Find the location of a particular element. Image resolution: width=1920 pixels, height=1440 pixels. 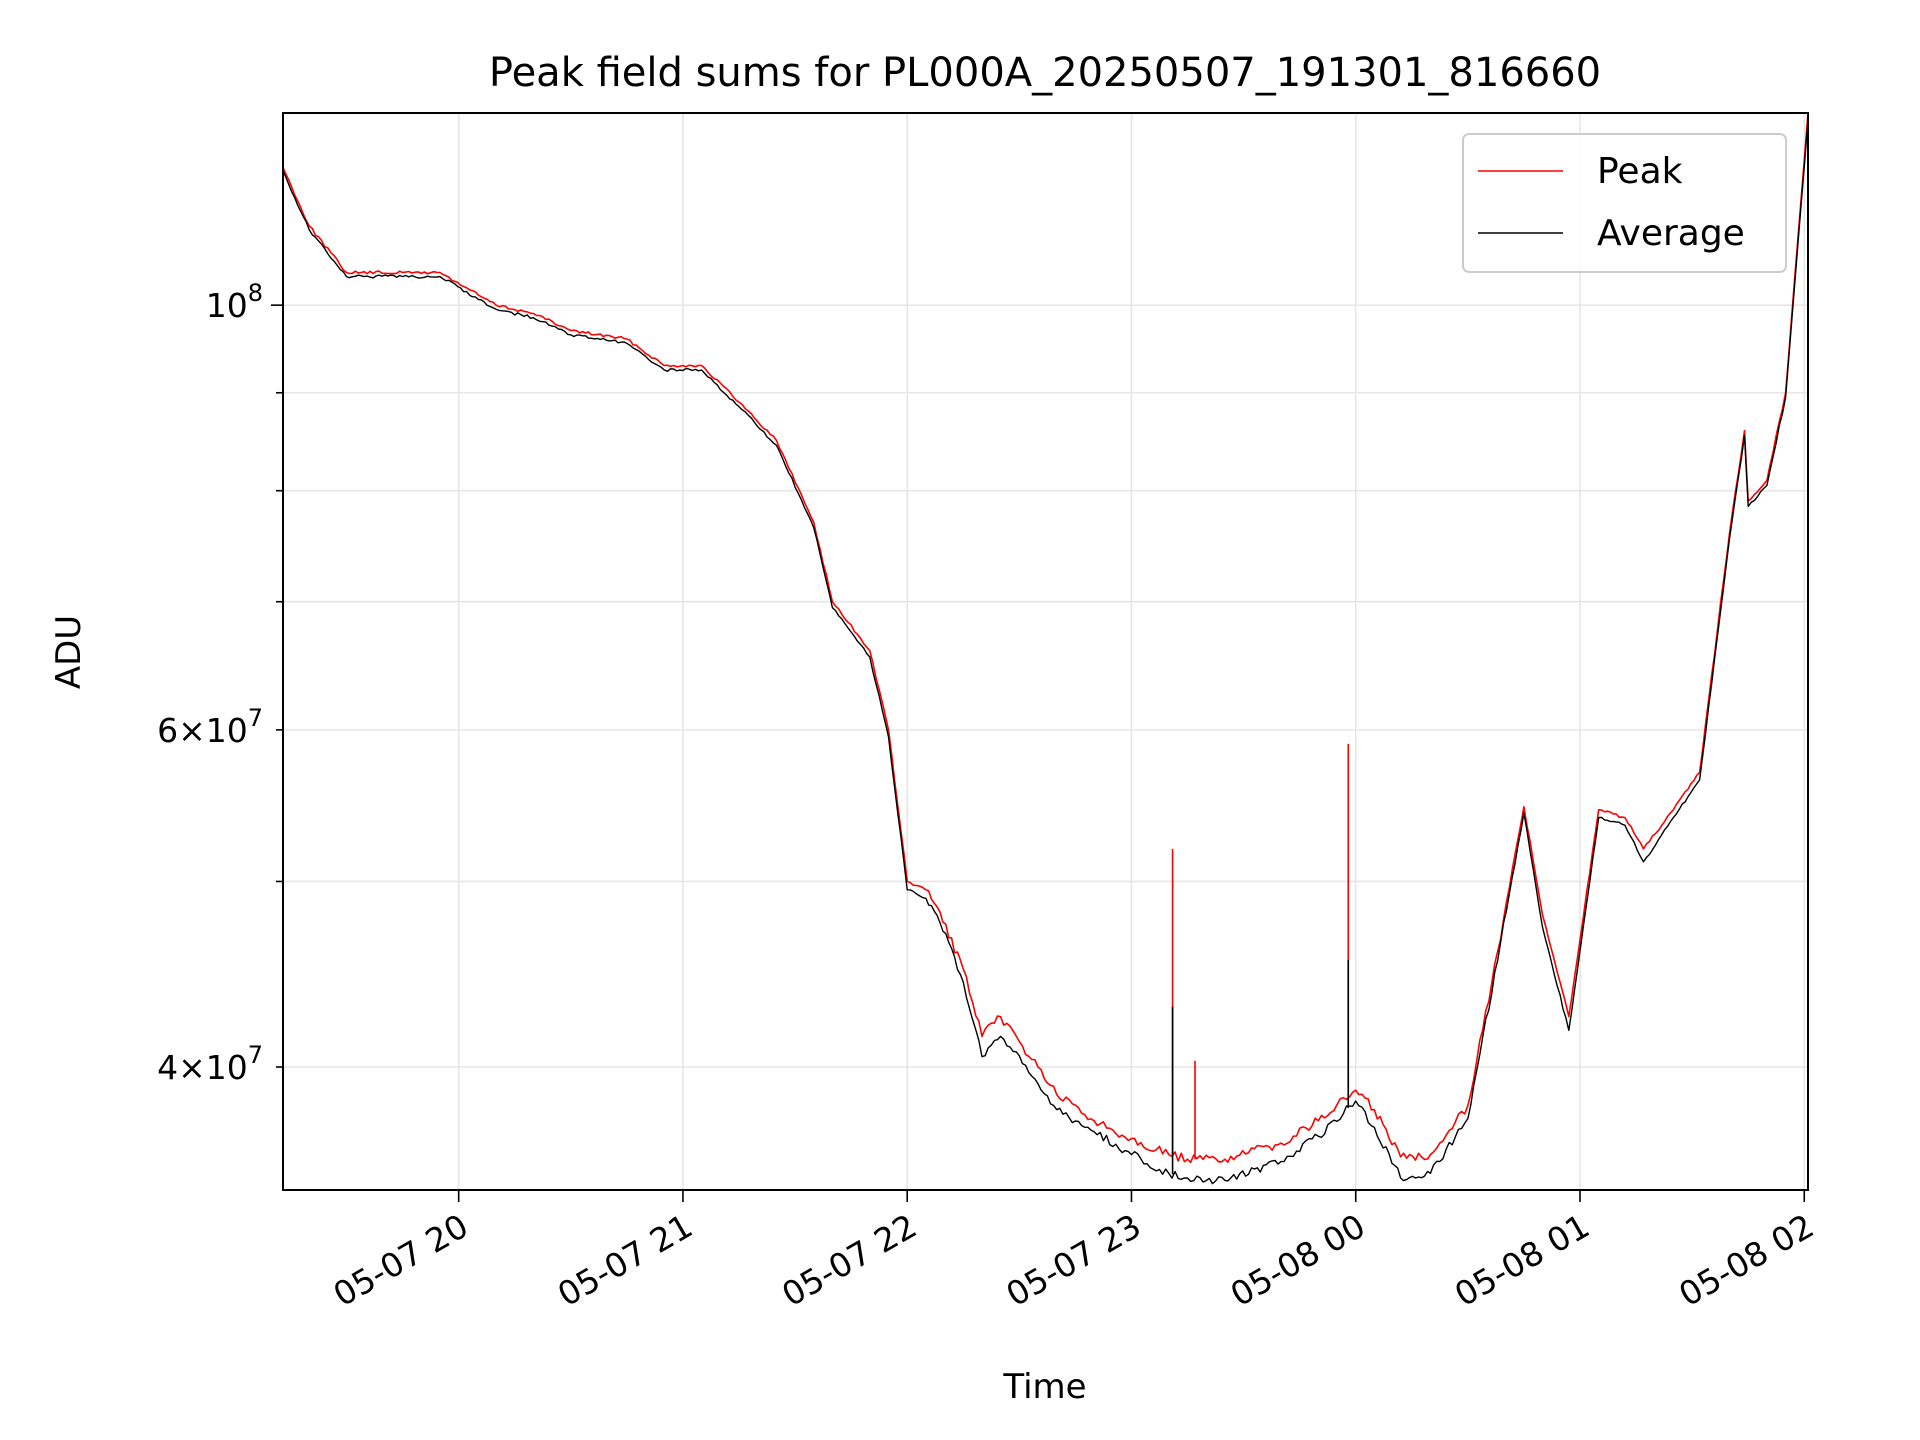

x-tick-label: 05-08 00 is located at coordinates (1298, 1260).